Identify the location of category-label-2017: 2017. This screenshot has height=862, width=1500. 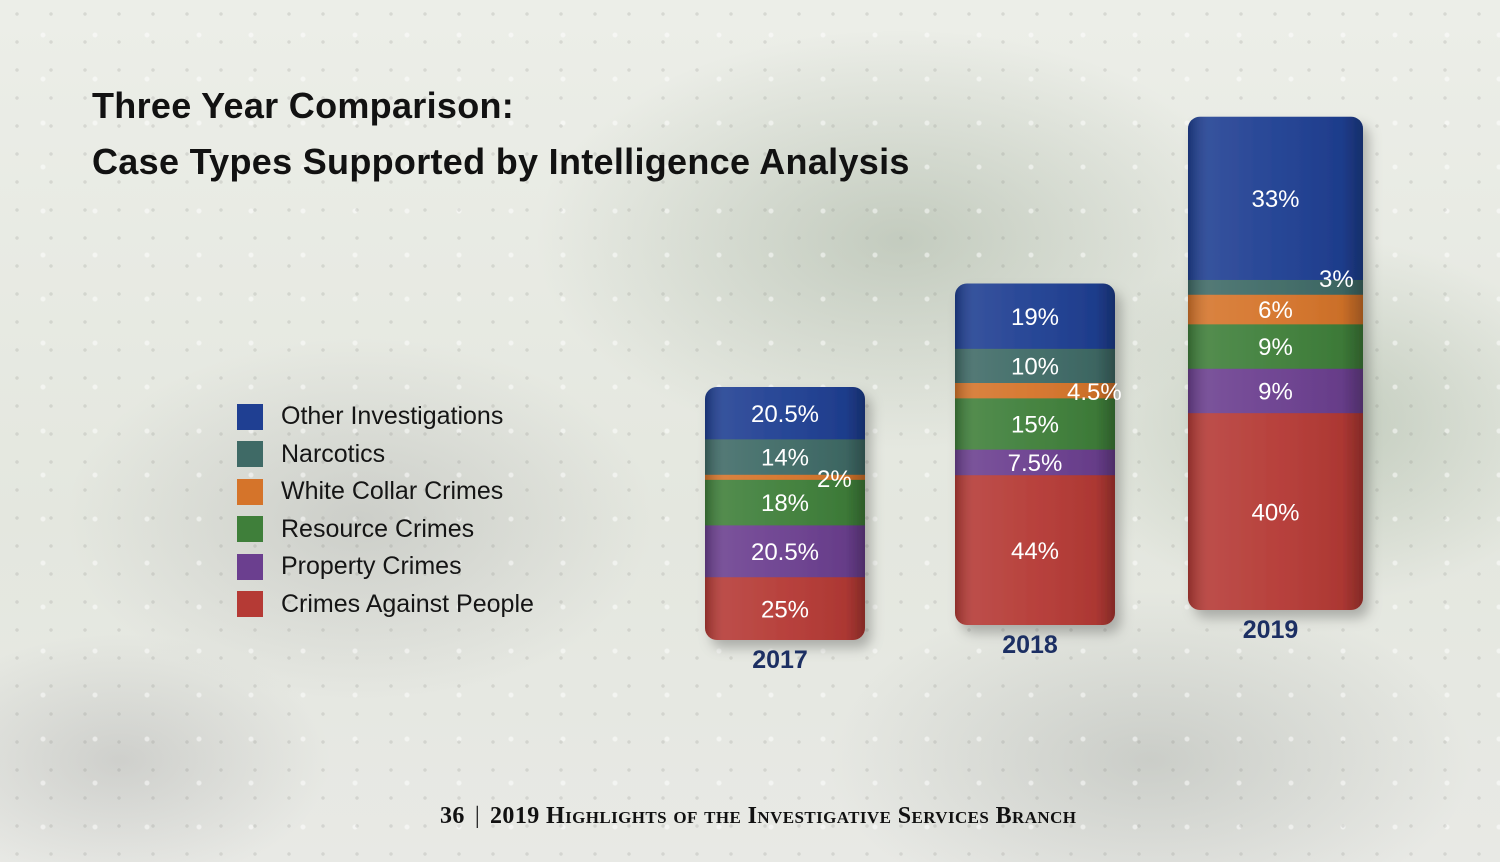
(780, 660).